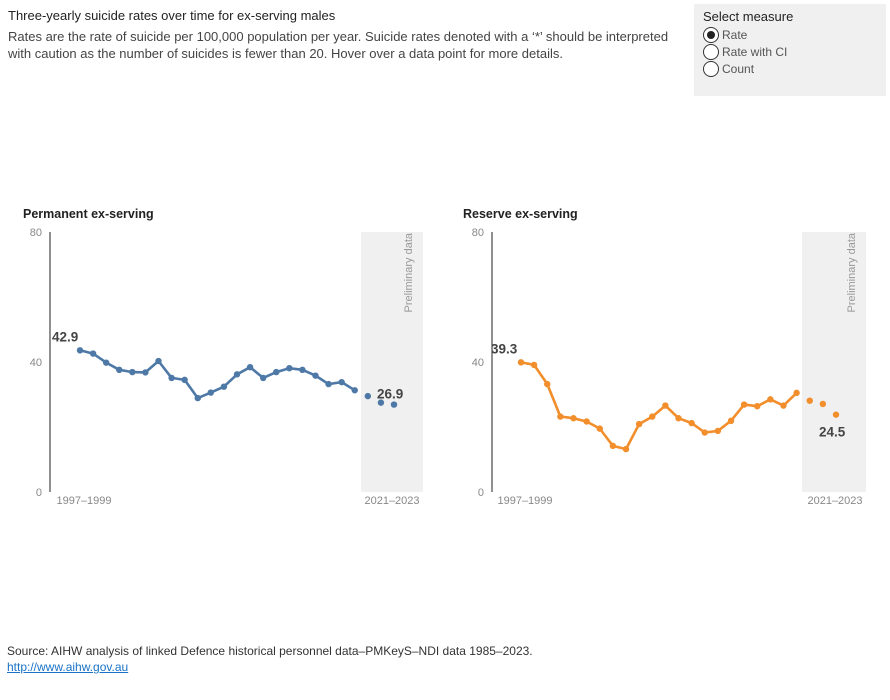  Describe the element at coordinates (832, 432) in the screenshot. I see `data-label: 24.5` at that location.